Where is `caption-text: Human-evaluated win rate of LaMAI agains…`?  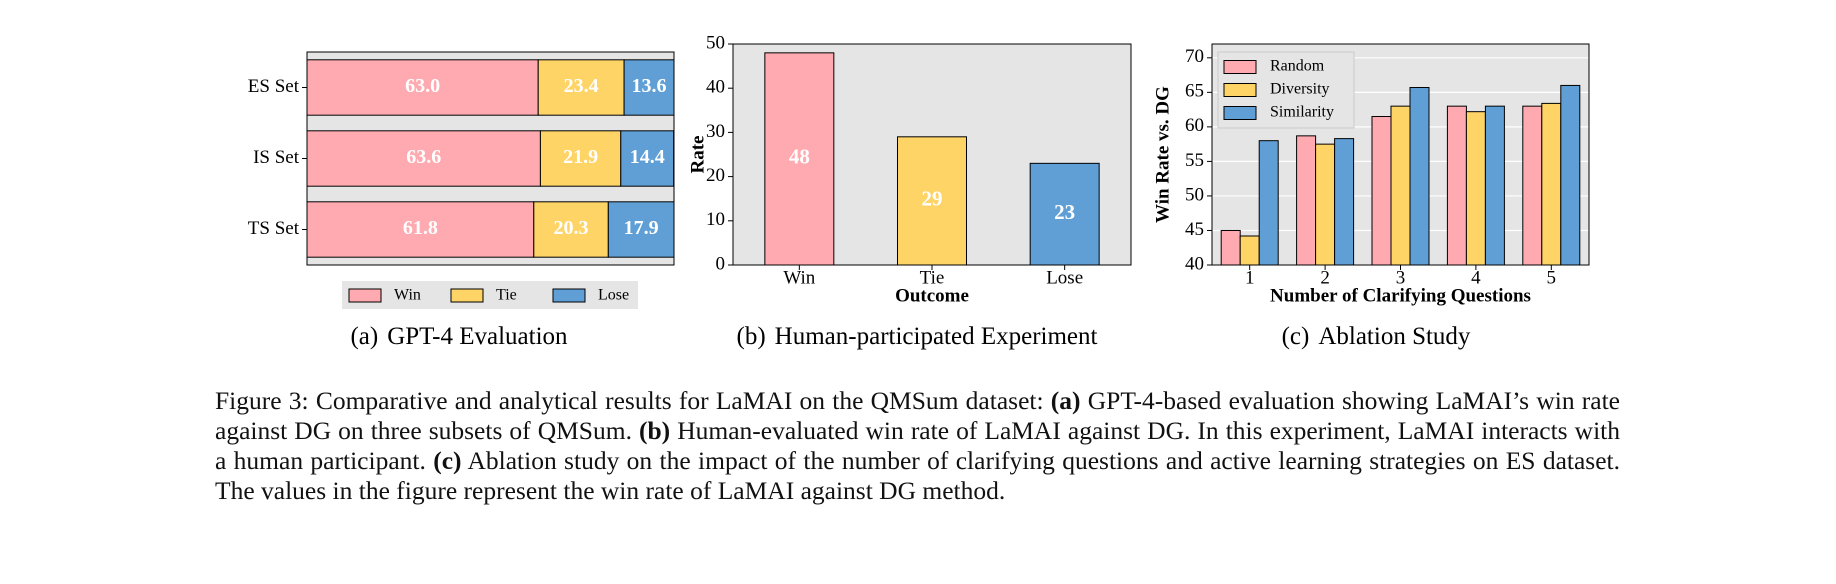
caption-text: Human-evaluated win rate of LaMAI agains… is located at coordinates (917, 445).